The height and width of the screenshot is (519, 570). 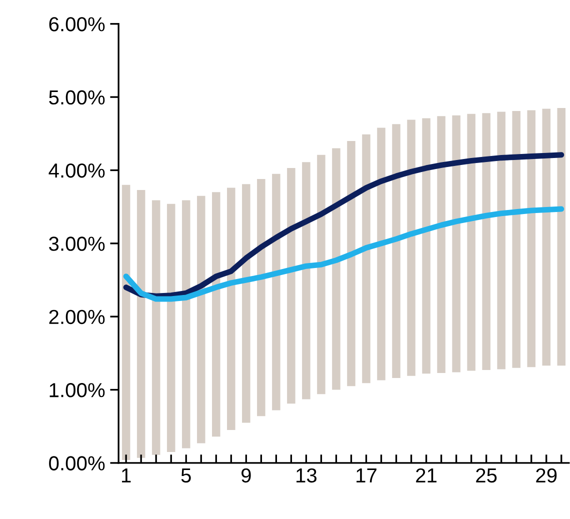 I want to click on y-tick-label: 2.00%, so click(x=77, y=317).